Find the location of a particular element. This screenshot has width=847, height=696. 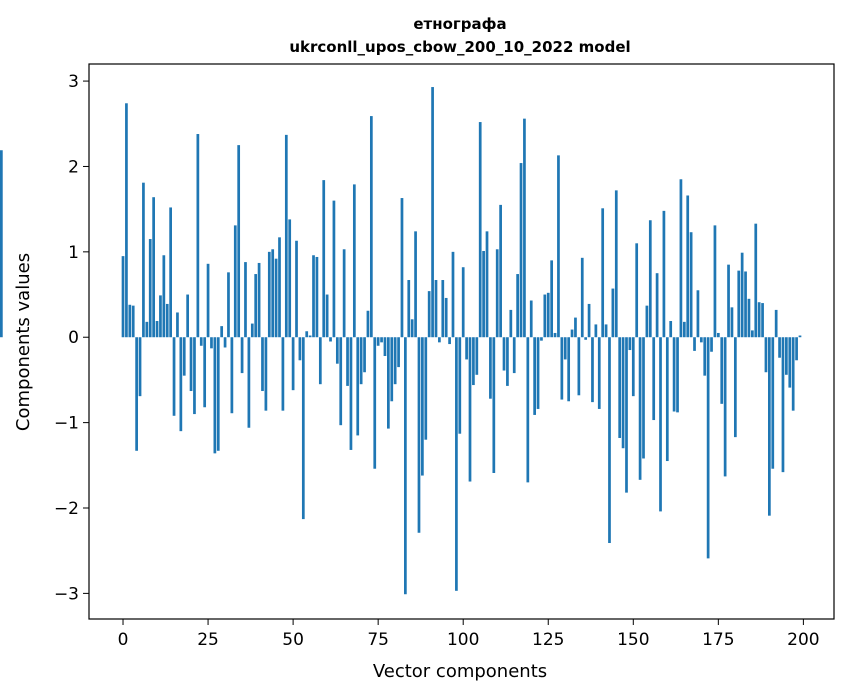

y-tick-label: −1 is located at coordinates (66, 424).